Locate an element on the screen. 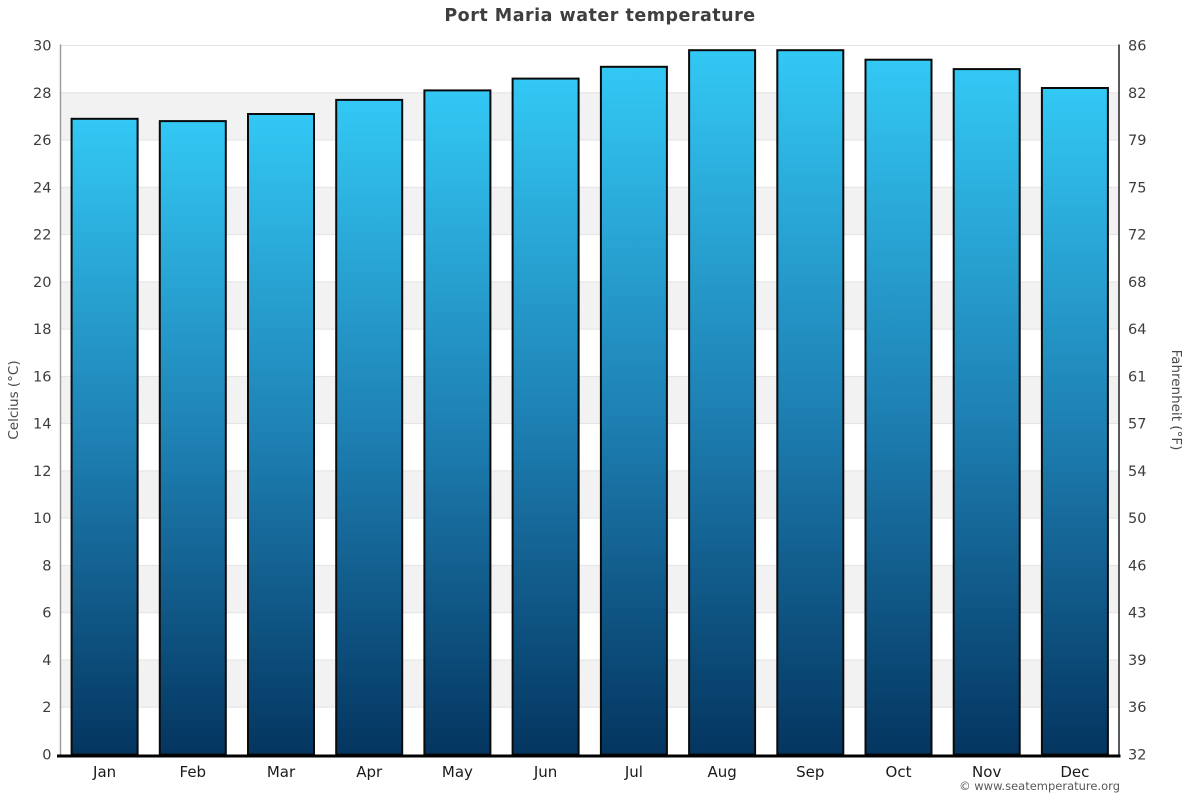 The width and height of the screenshot is (1200, 800). bar-feb is located at coordinates (192, 438).